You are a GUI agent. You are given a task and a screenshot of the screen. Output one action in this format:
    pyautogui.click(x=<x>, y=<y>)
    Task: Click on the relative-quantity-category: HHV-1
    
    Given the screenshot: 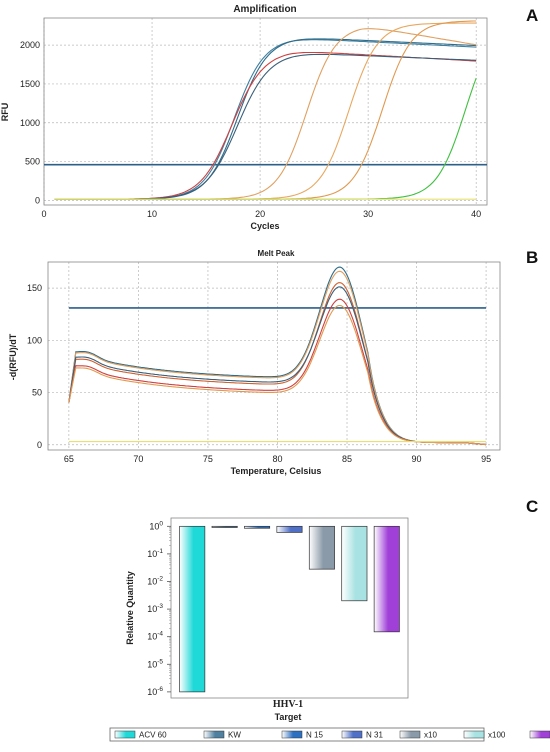 What is the action you would take?
    pyautogui.click(x=288, y=704)
    